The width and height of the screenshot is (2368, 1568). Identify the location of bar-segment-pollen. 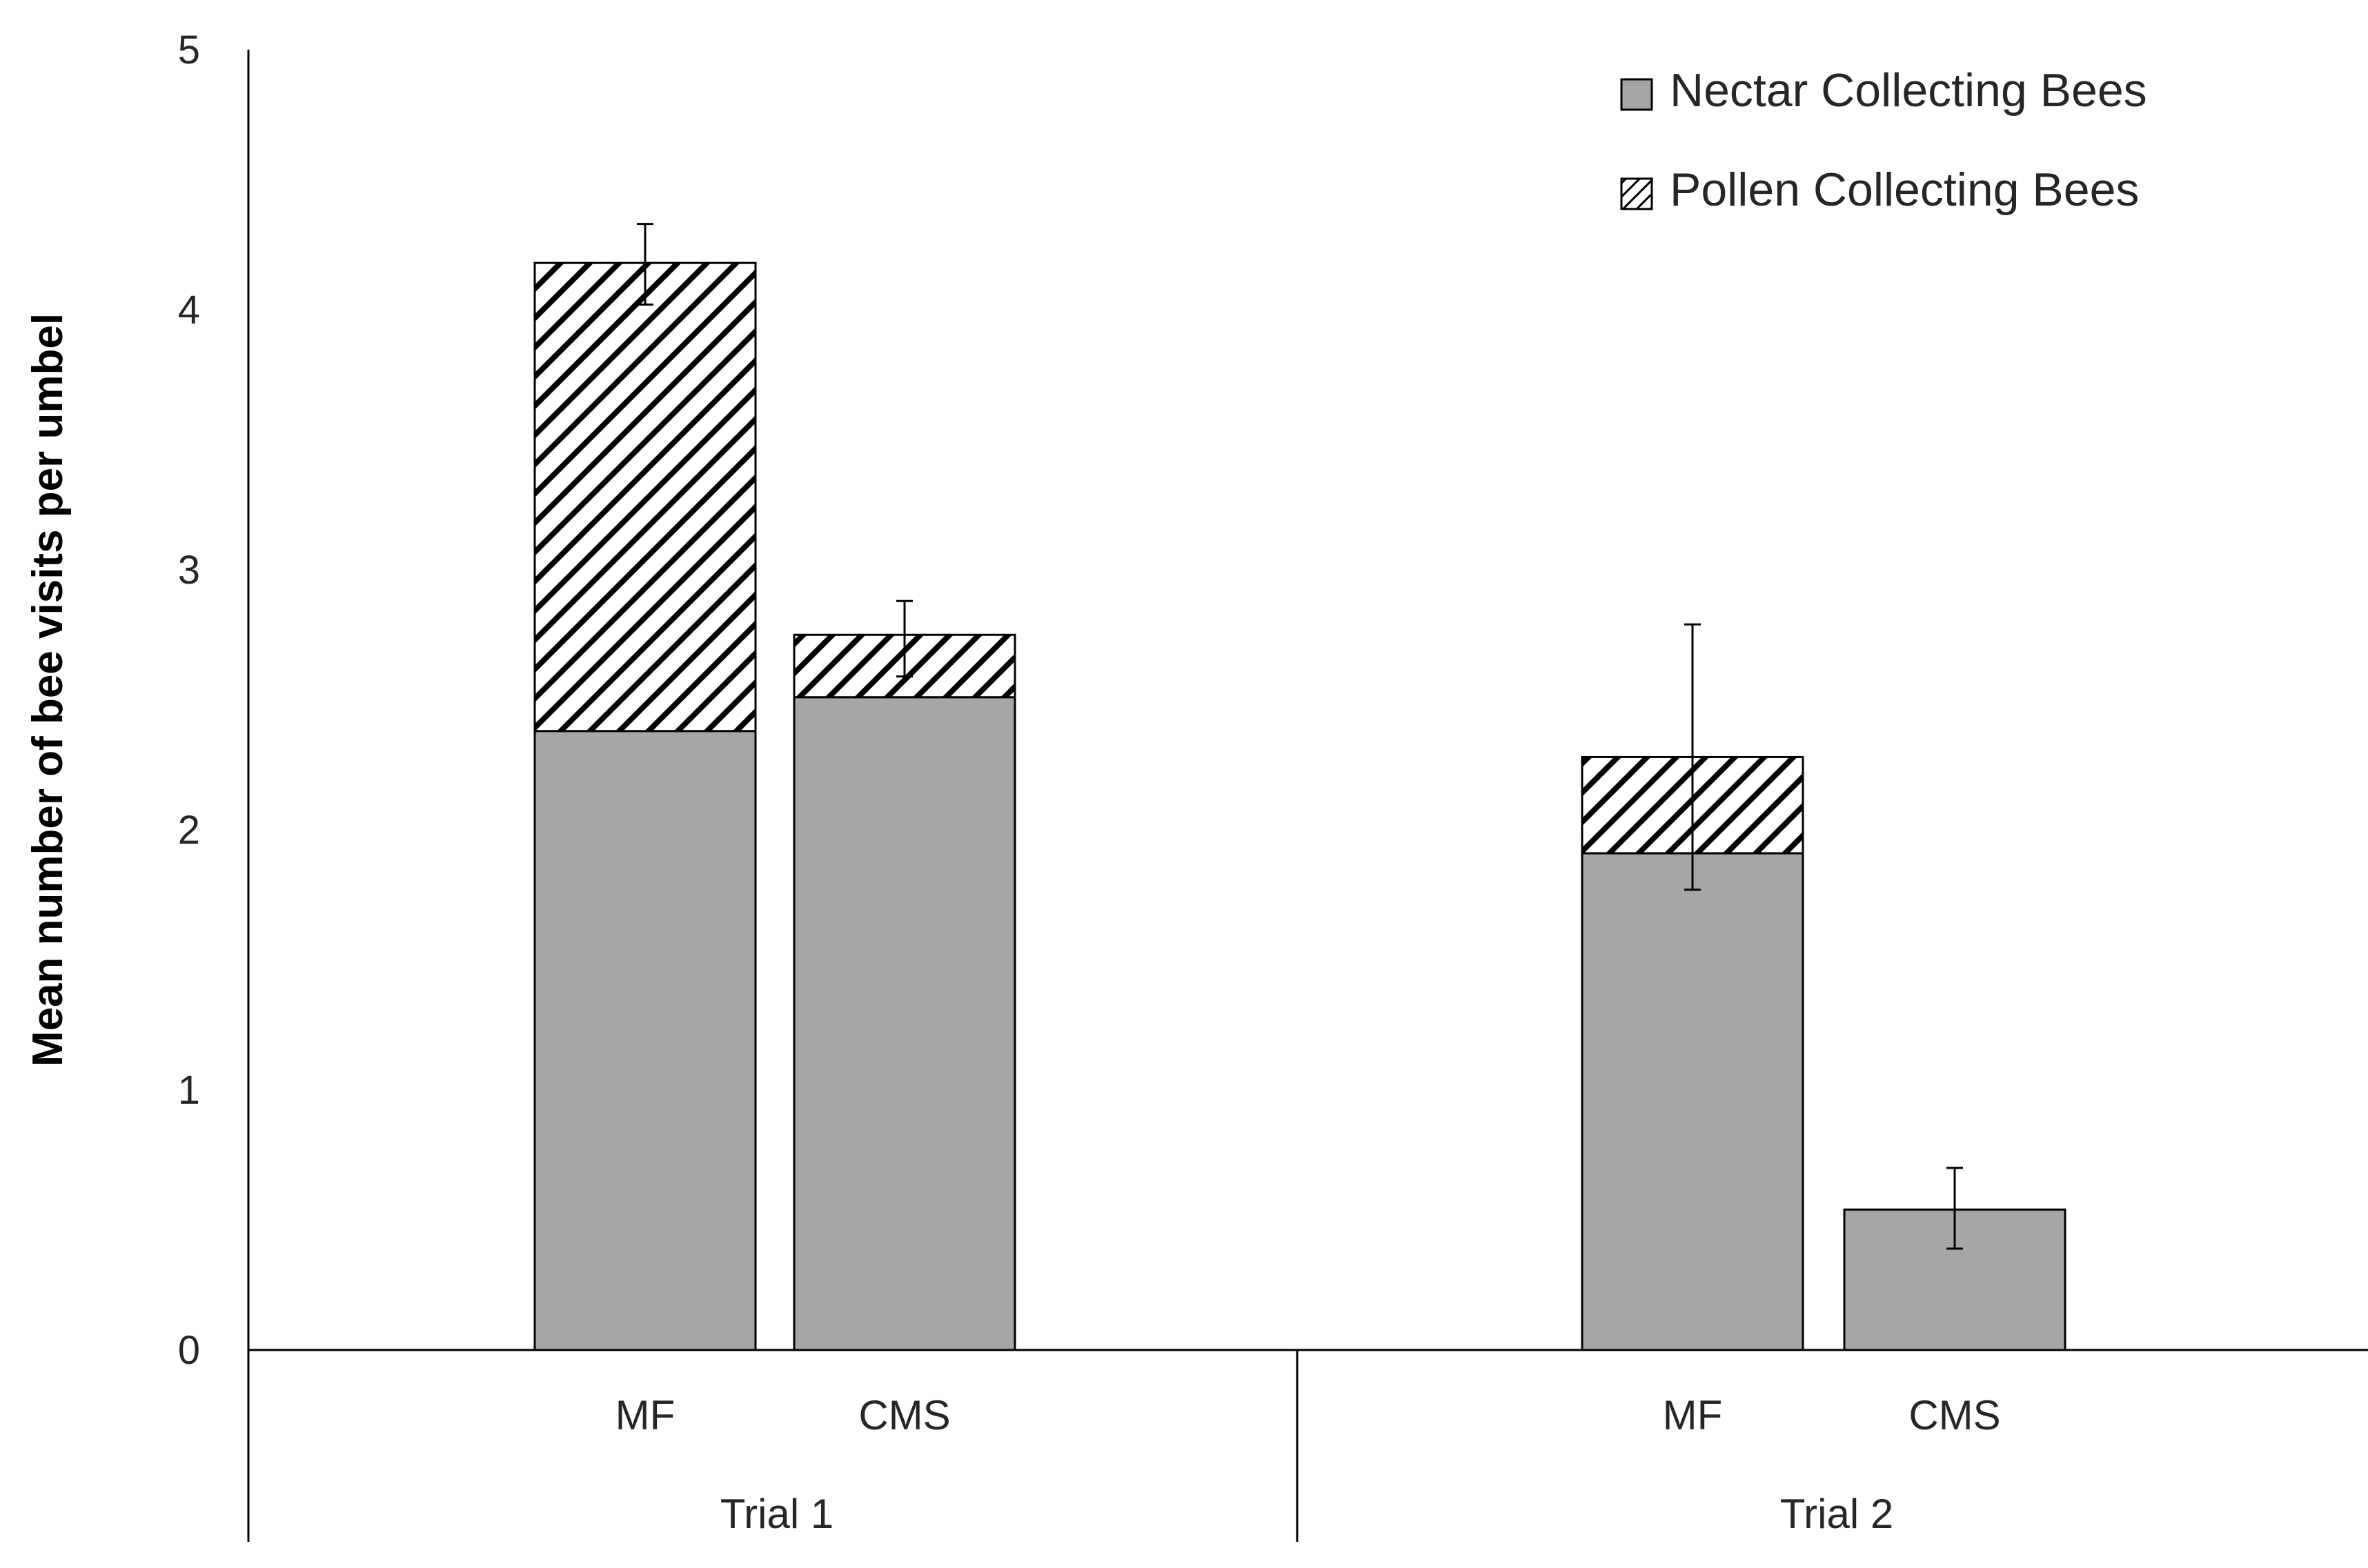
(645, 497).